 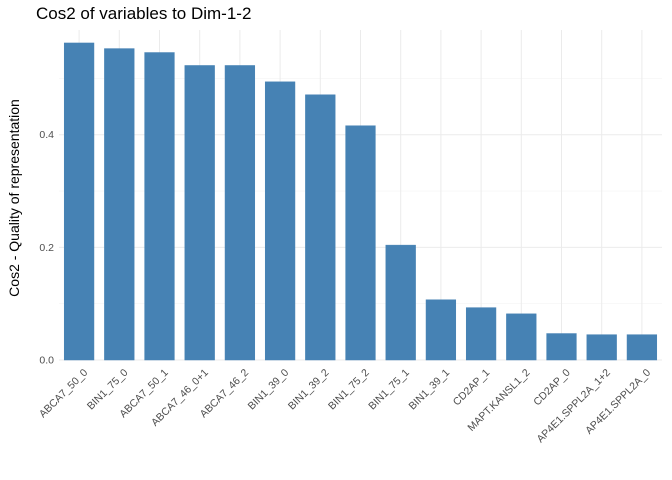 What do you see at coordinates (46, 135) in the screenshot?
I see `y-tick-label: 0.4` at bounding box center [46, 135].